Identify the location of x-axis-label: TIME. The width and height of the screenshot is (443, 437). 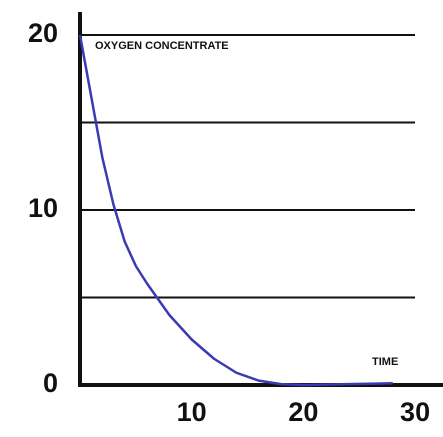
(385, 362).